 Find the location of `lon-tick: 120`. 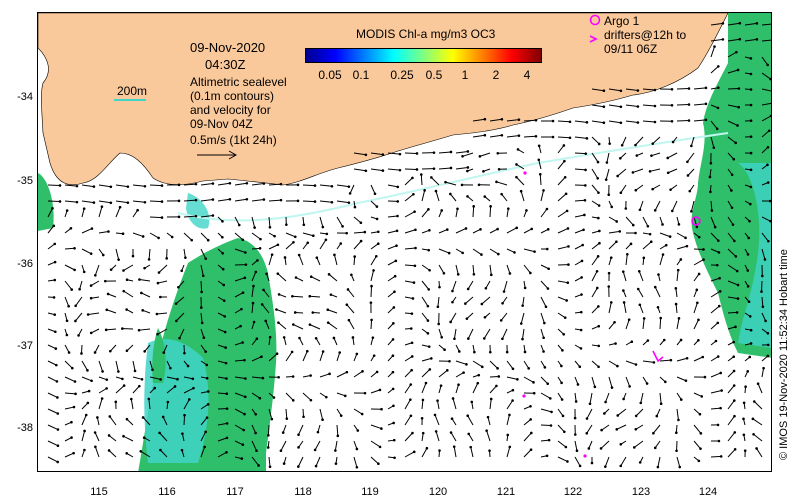

lon-tick: 120 is located at coordinates (438, 492).